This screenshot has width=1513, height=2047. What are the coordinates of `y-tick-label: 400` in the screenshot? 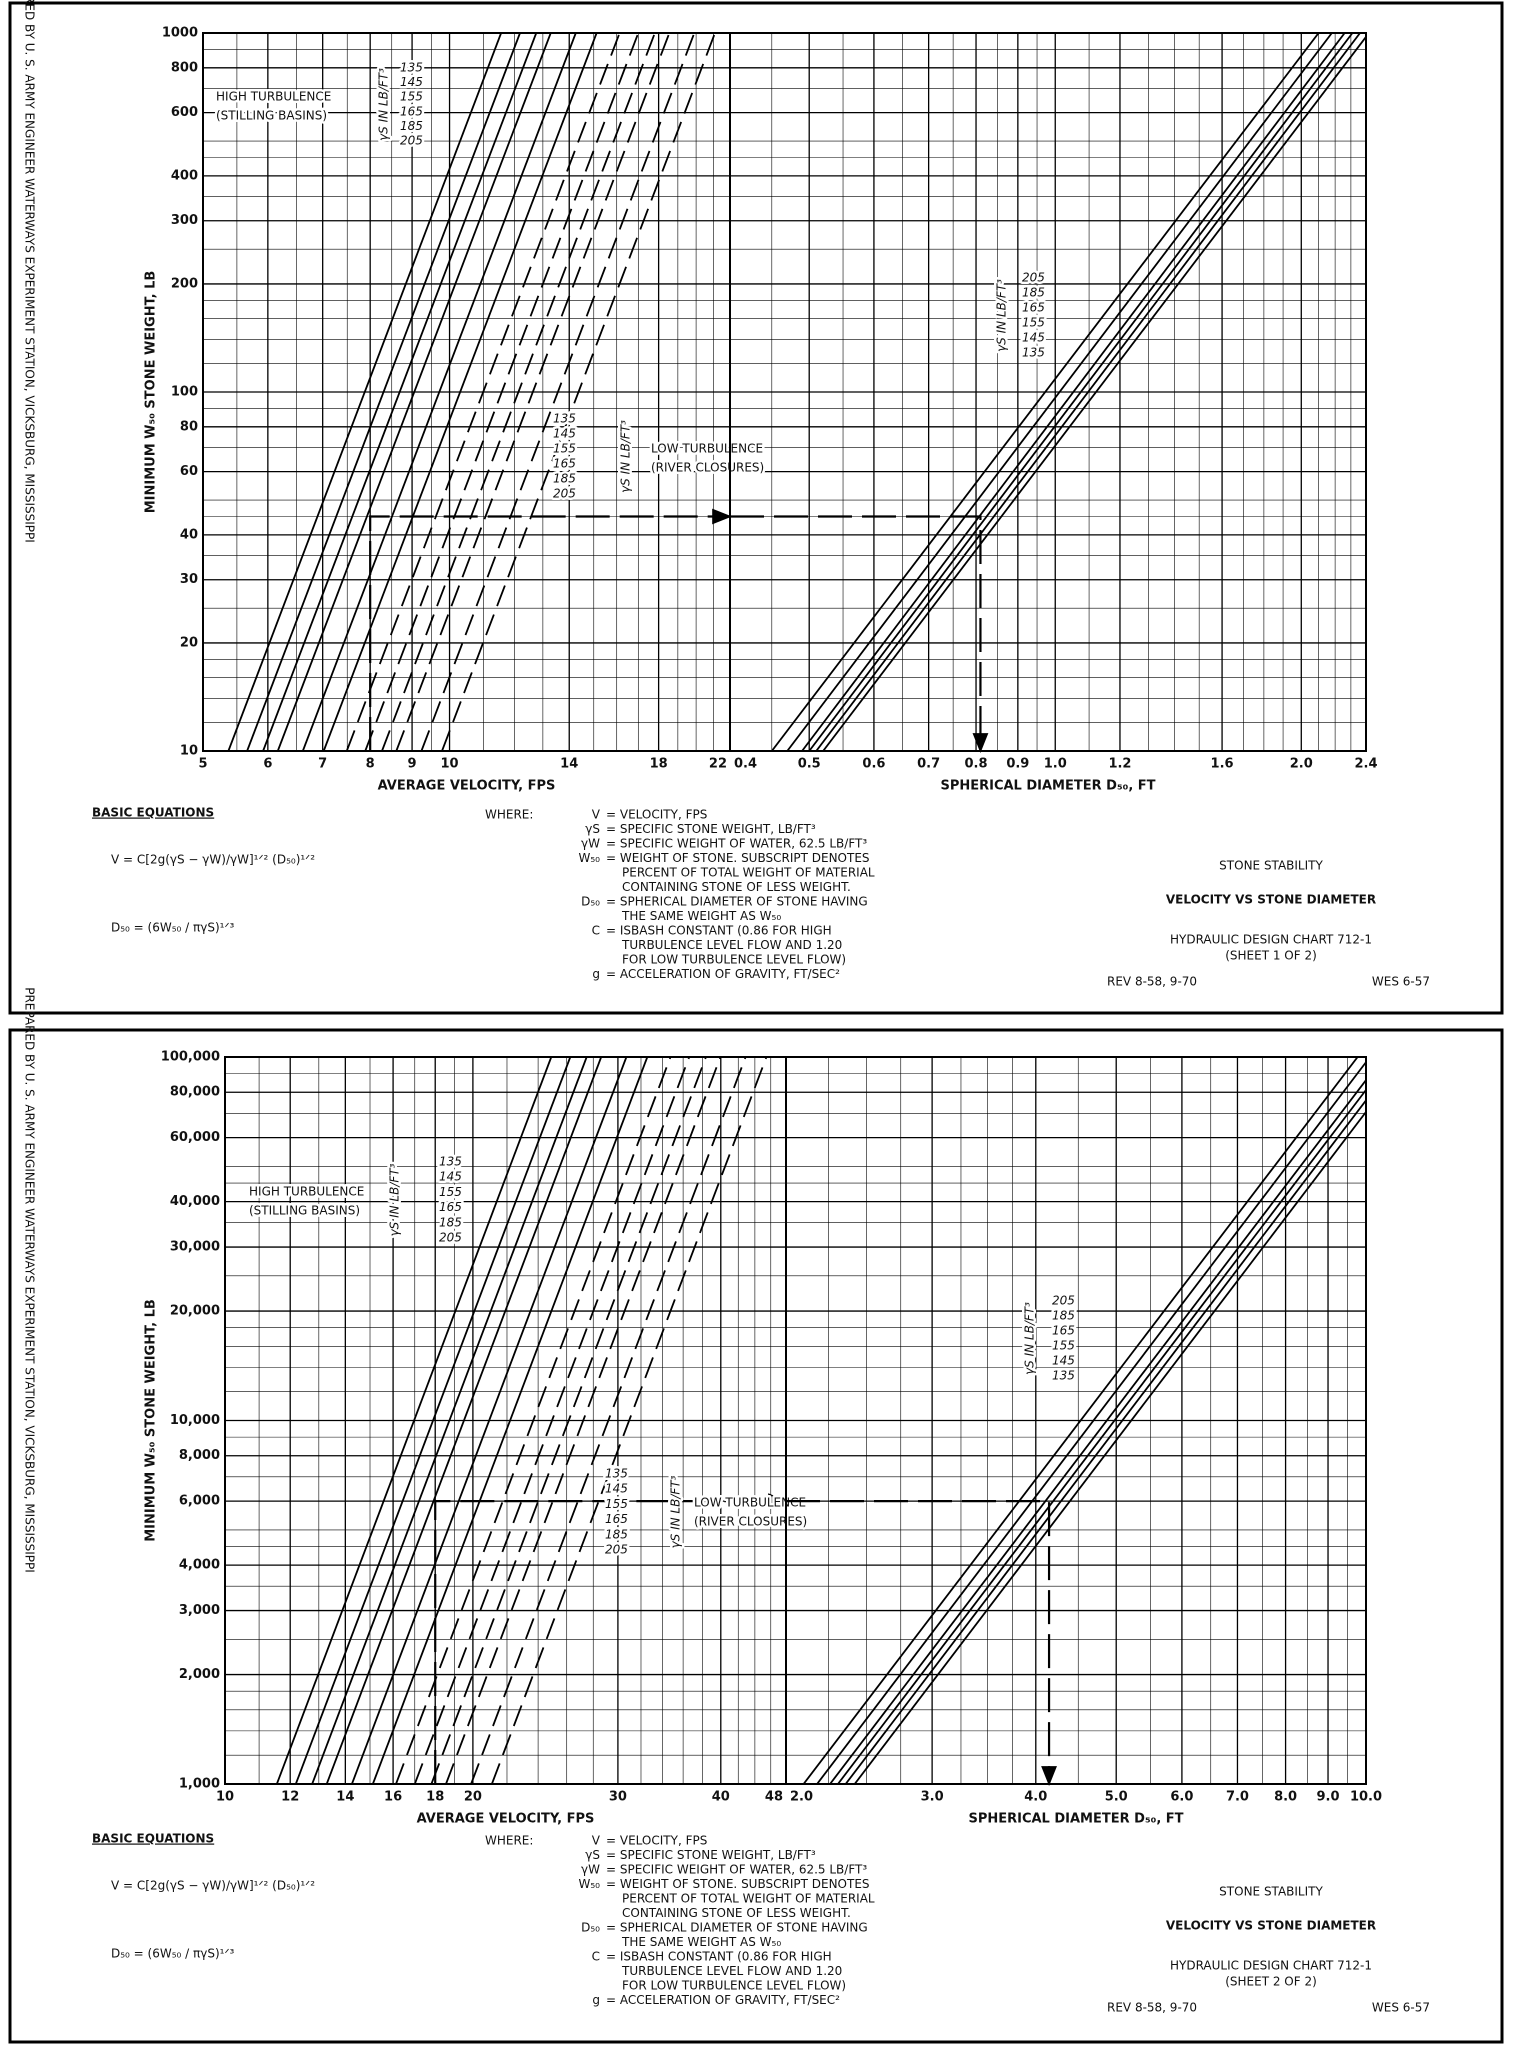 It's located at (184, 175).